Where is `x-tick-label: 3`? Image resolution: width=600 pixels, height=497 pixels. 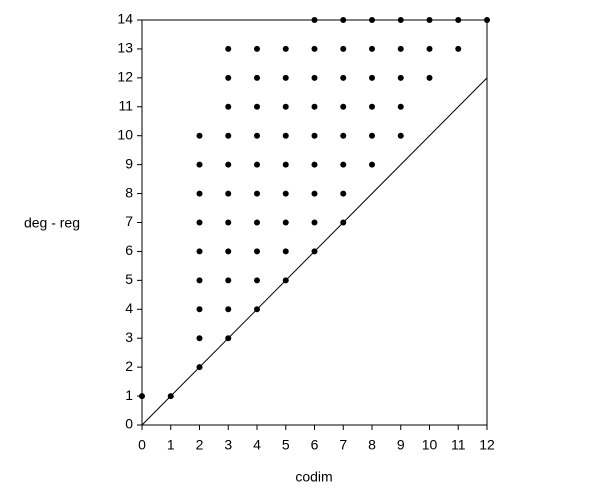 x-tick-label: 3 is located at coordinates (228, 445).